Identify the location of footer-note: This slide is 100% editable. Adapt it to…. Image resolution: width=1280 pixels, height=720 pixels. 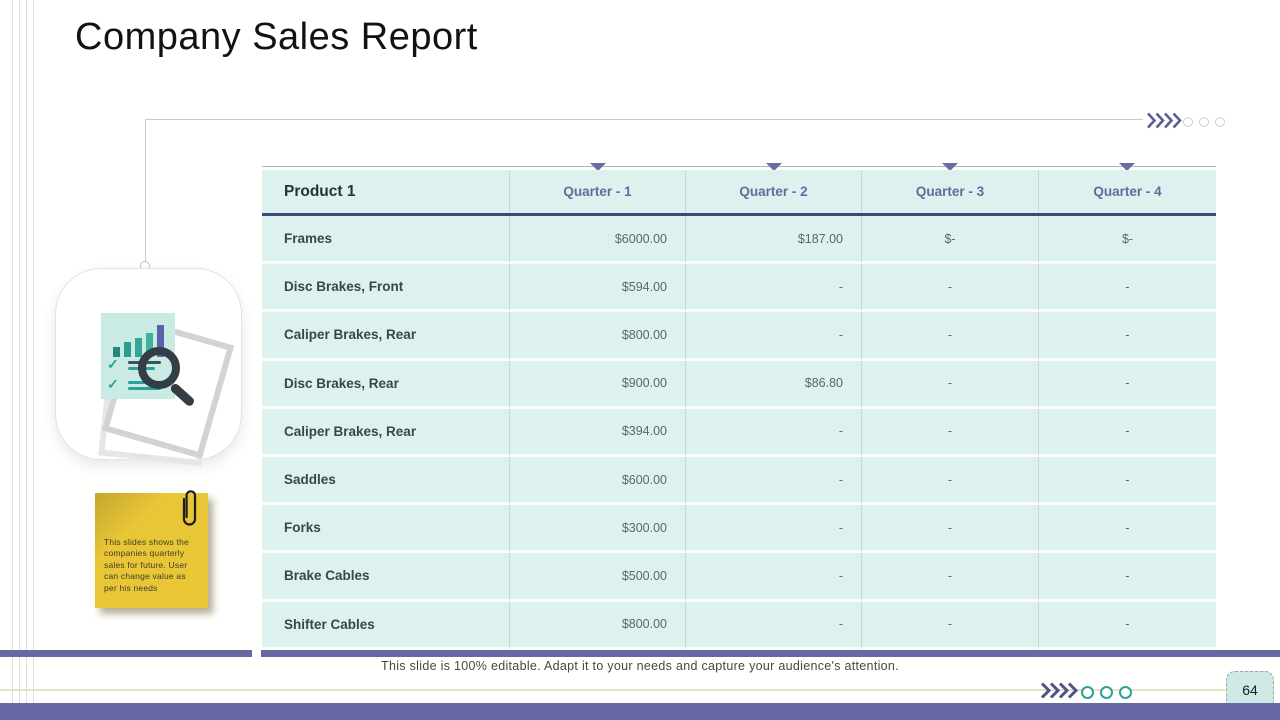
(640, 666).